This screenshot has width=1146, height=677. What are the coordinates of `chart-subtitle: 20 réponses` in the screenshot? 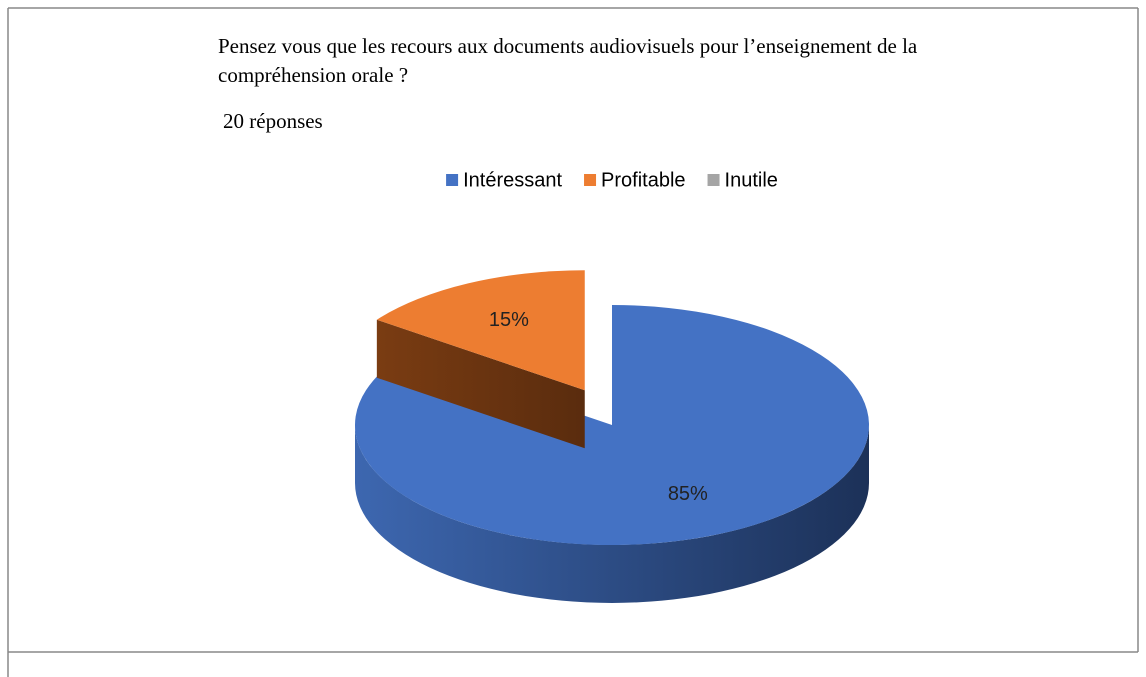 It's located at (273, 121).